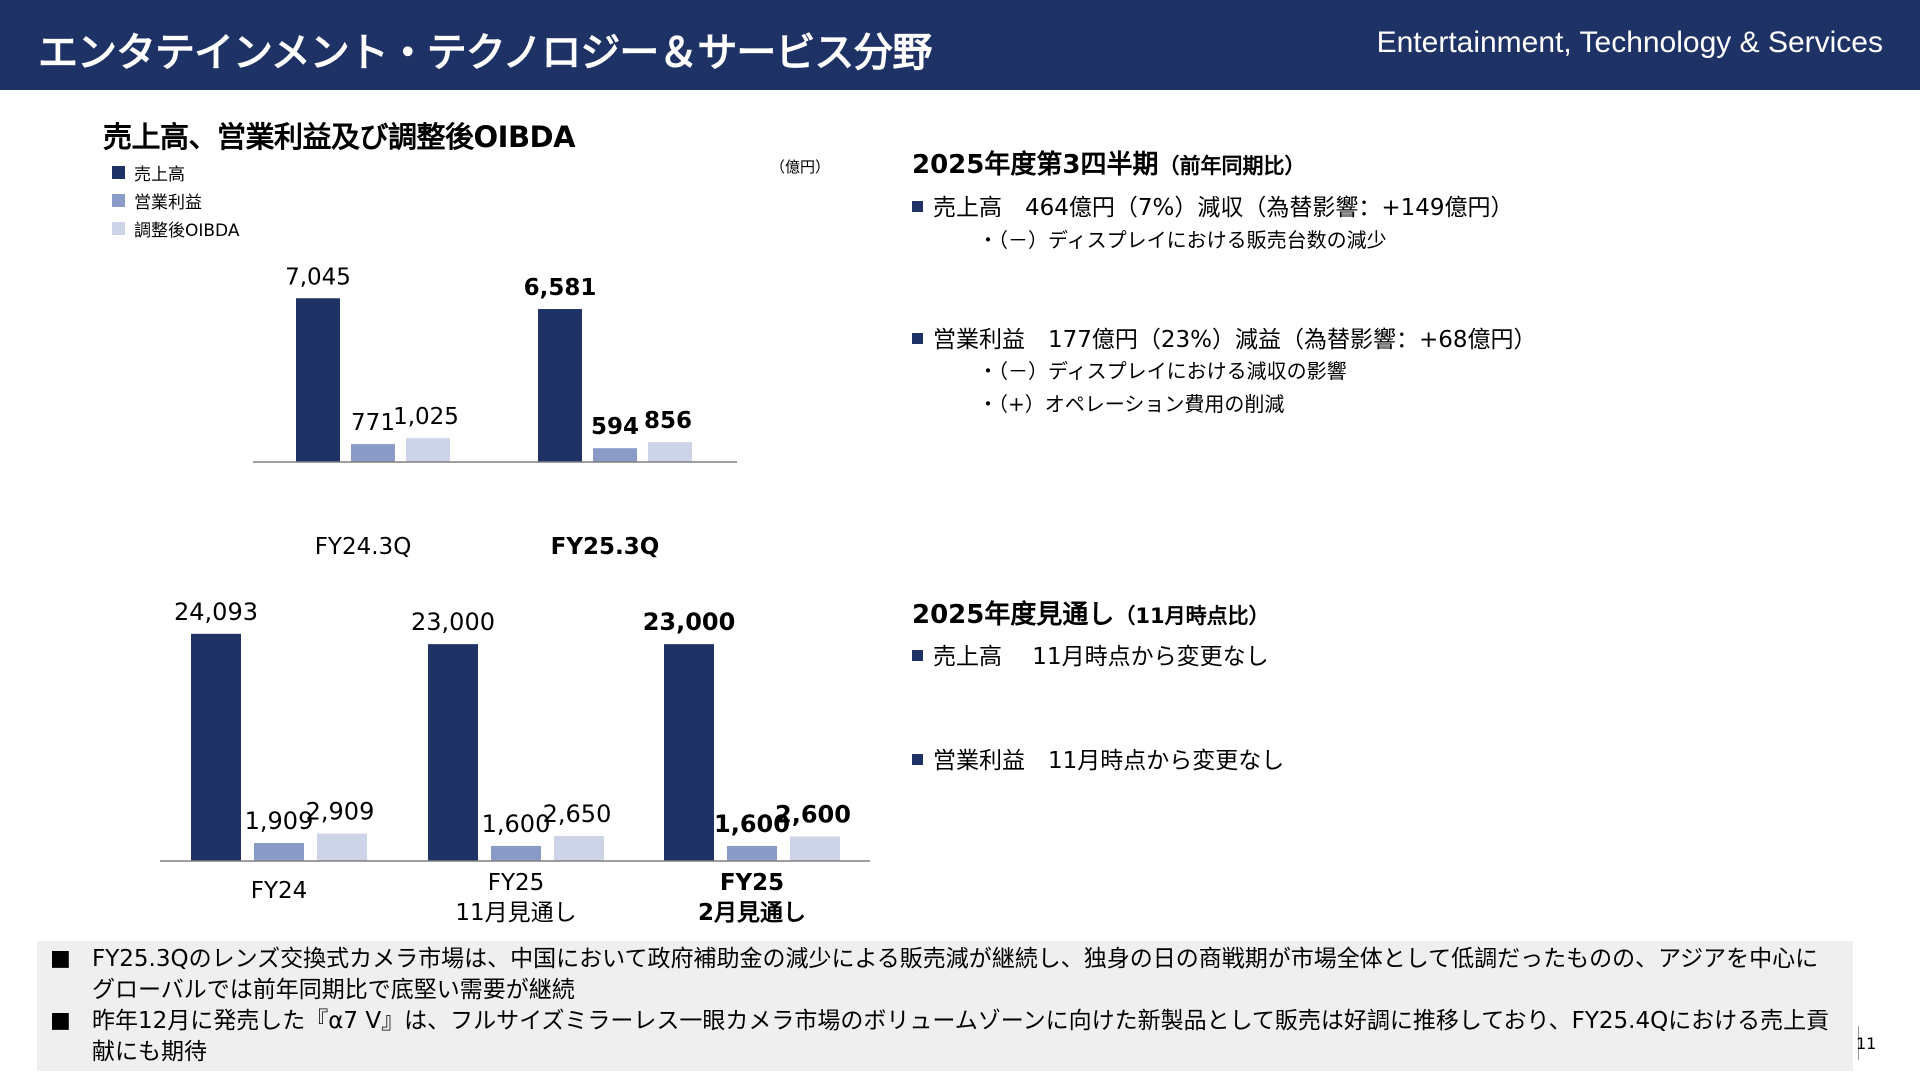  Describe the element at coordinates (1109, 761) in the screenshot. I see `outlook-op-text: 営業利益 11月時点から変更なし` at that location.